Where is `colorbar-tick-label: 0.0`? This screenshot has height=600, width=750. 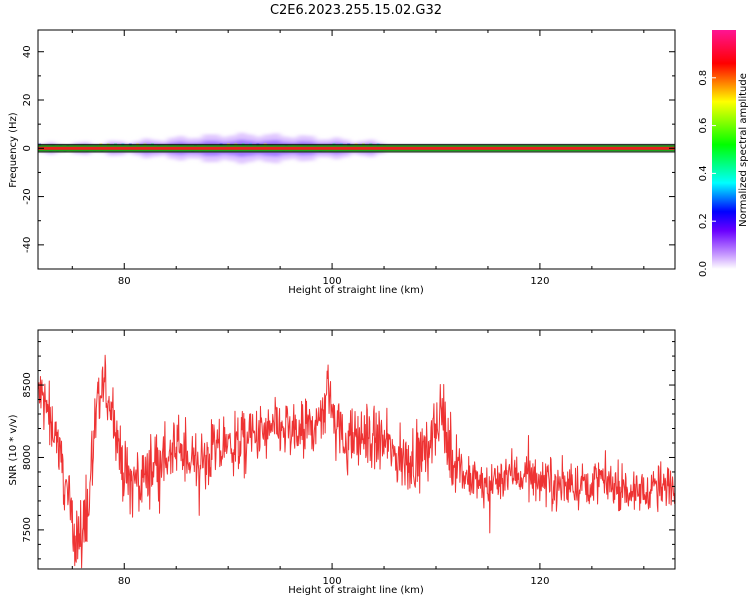
colorbar-tick-label: 0.0 is located at coordinates (703, 269).